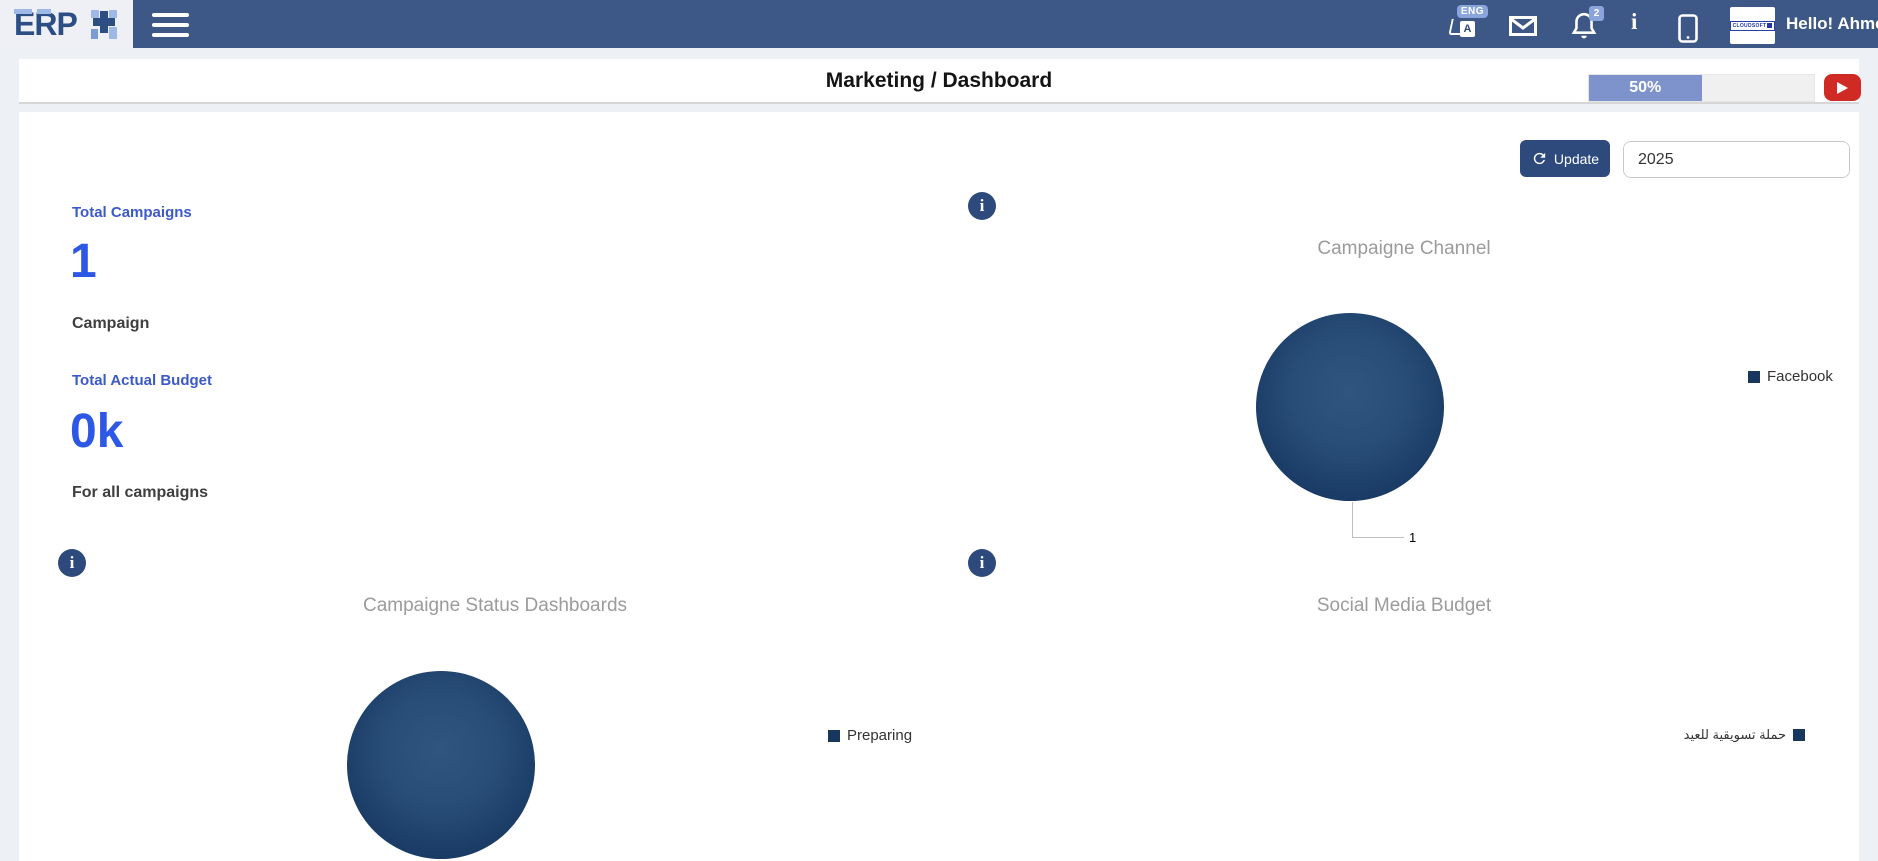 This screenshot has height=861, width=1878. Describe the element at coordinates (1576, 158) in the screenshot. I see `update-button-label: Update` at that location.